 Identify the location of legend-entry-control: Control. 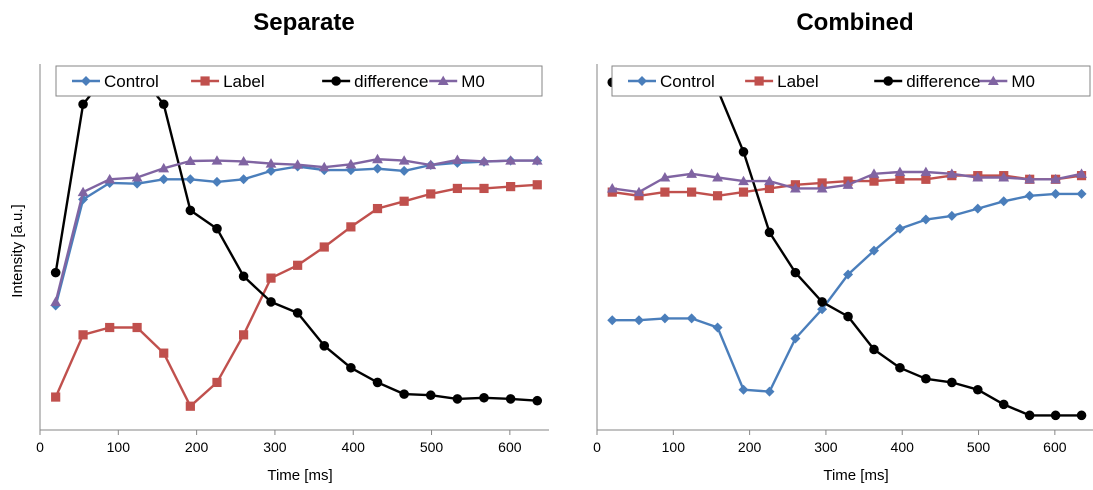
(115, 81).